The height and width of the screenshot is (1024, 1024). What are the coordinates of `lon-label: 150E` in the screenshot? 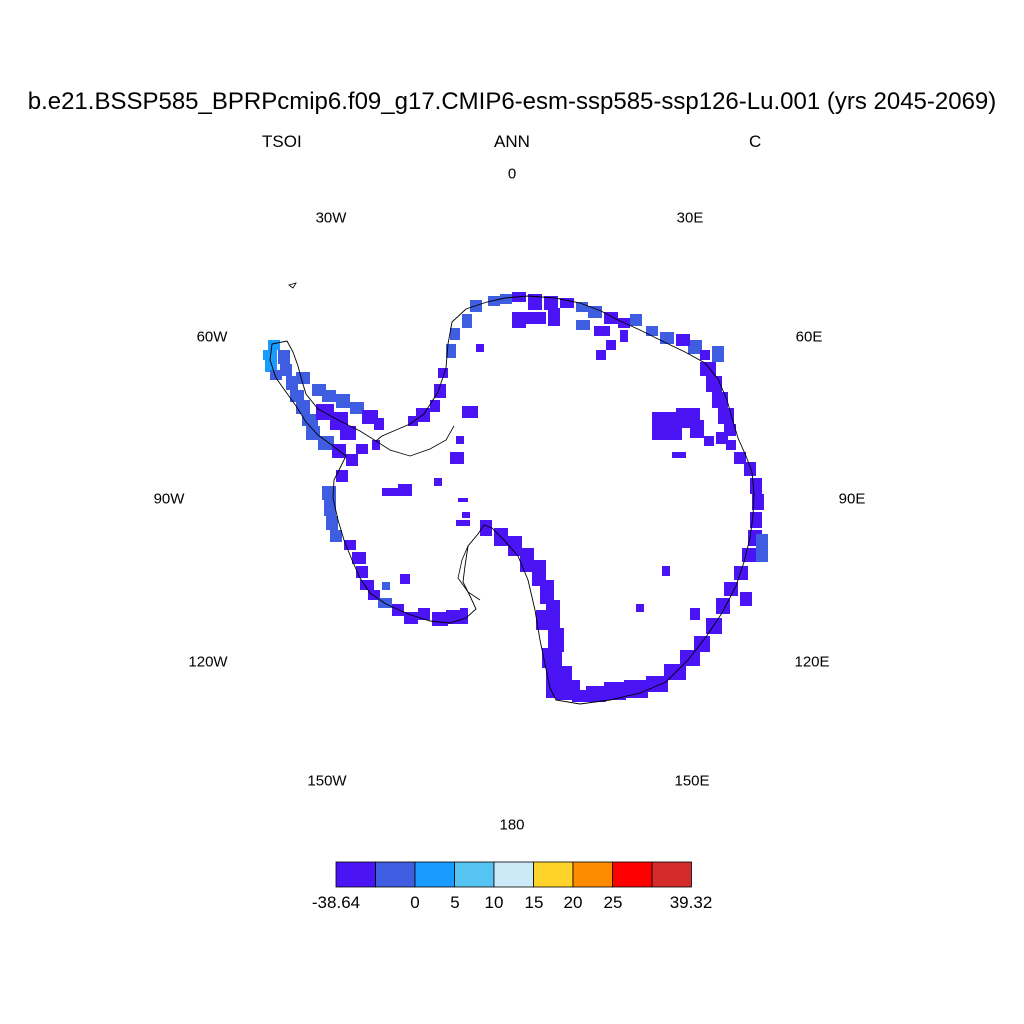 It's located at (692, 781).